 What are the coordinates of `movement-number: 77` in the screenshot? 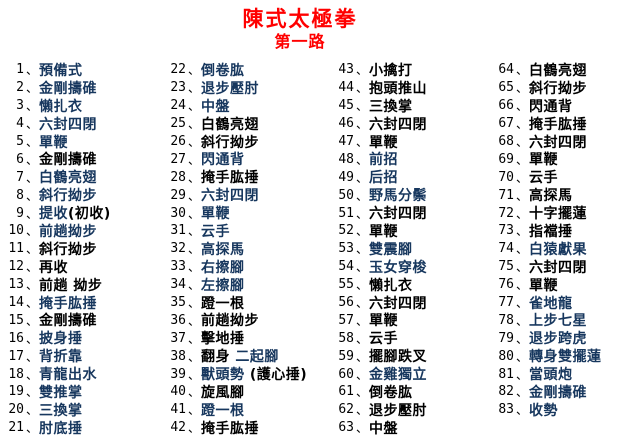 It's located at (506, 303).